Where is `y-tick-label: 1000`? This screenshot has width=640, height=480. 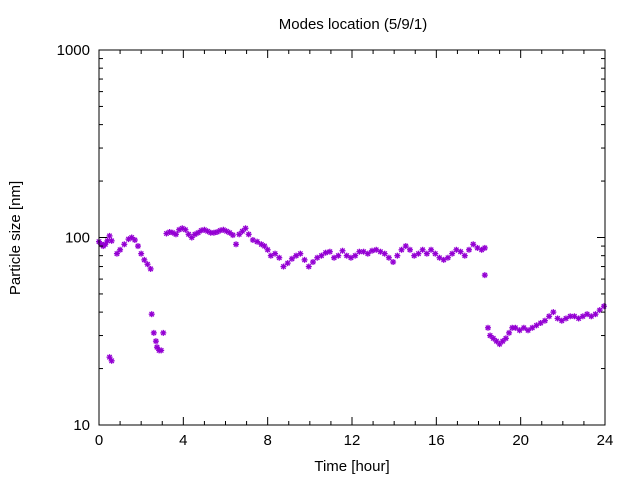
y-tick-label: 1000 is located at coordinates (73, 50).